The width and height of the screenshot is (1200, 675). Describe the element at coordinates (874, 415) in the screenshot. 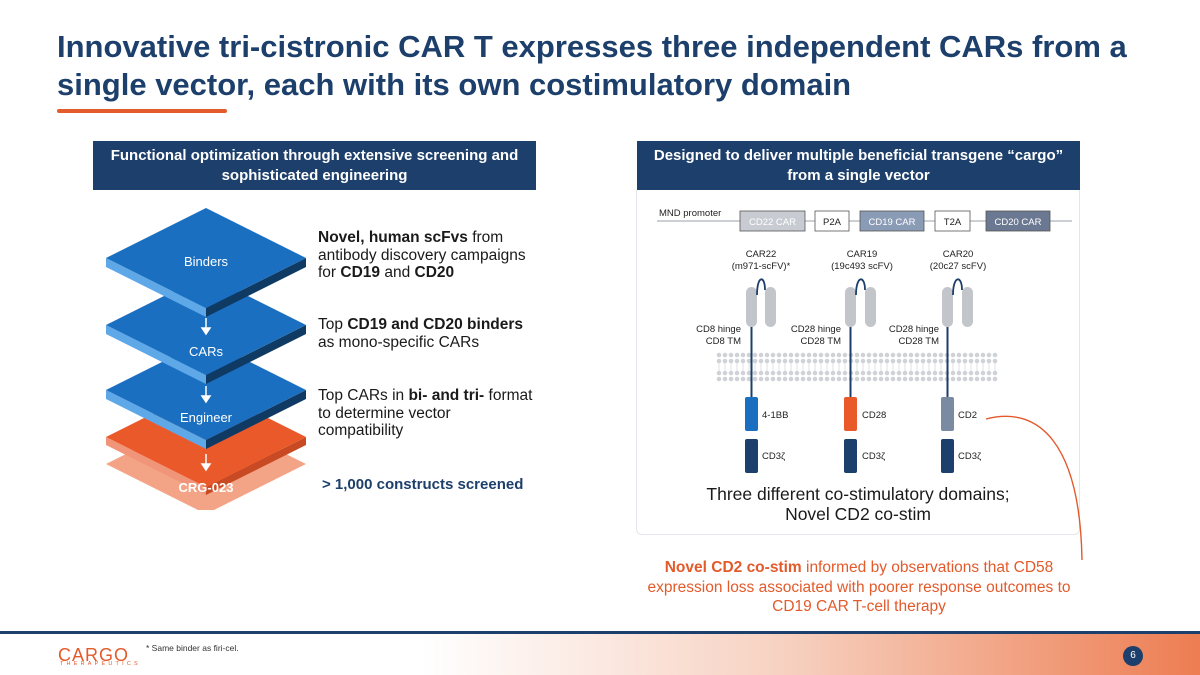

I see `car19-costim: CD28` at that location.